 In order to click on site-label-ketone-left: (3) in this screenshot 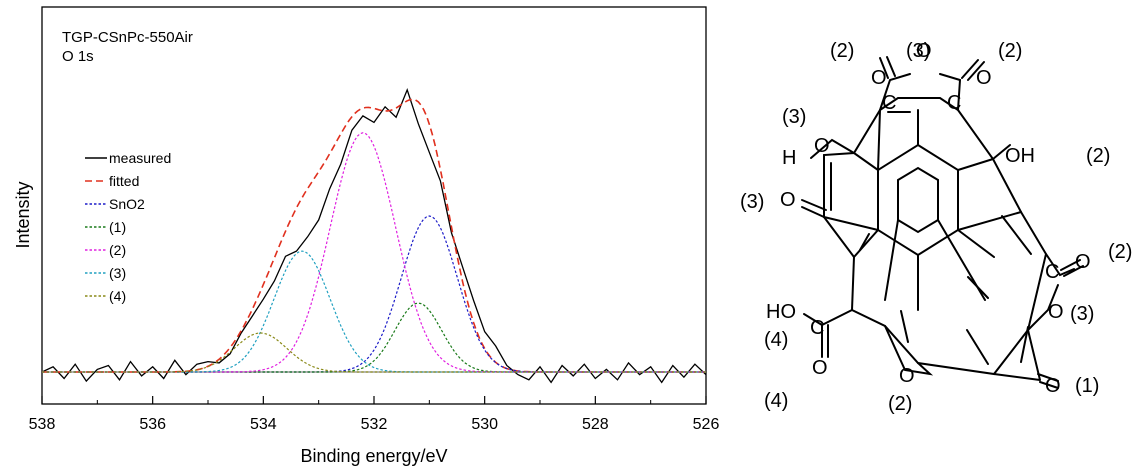, I will do `click(752, 202)`.